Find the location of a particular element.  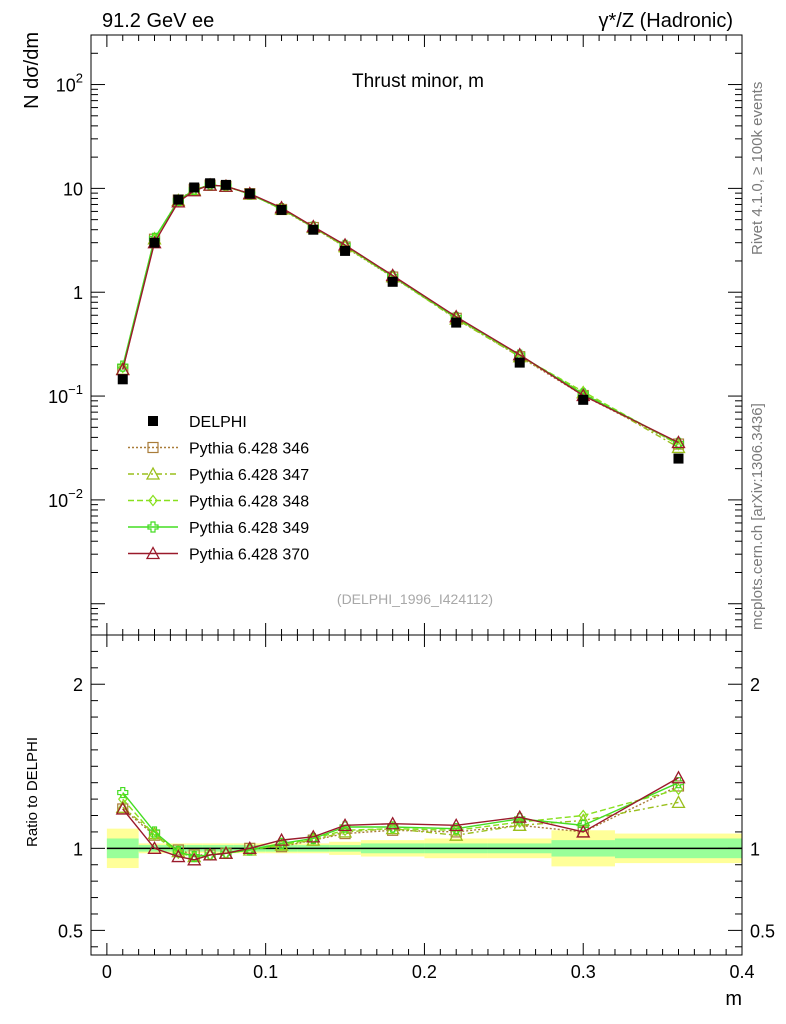

y-tick-label-ratio-right: 1 is located at coordinates (755, 849).